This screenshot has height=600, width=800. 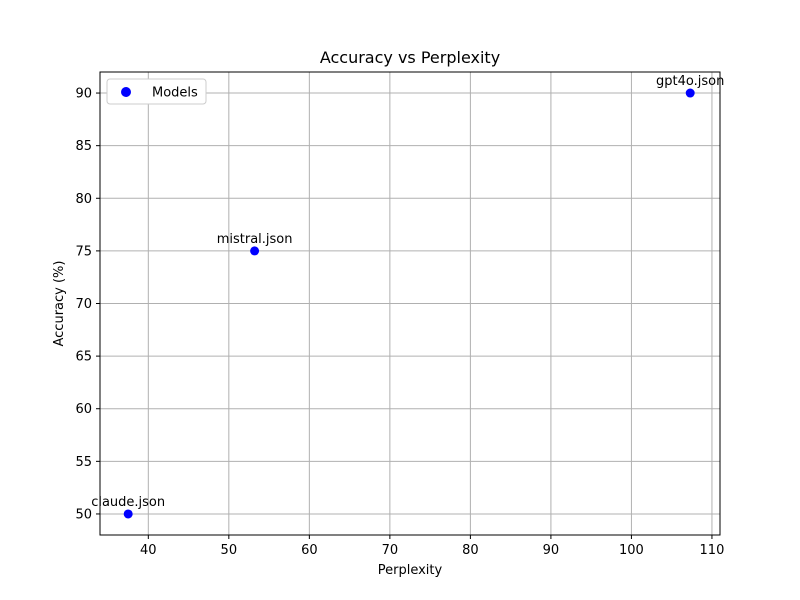 I want to click on x-tick-label: 80, so click(x=470, y=550).